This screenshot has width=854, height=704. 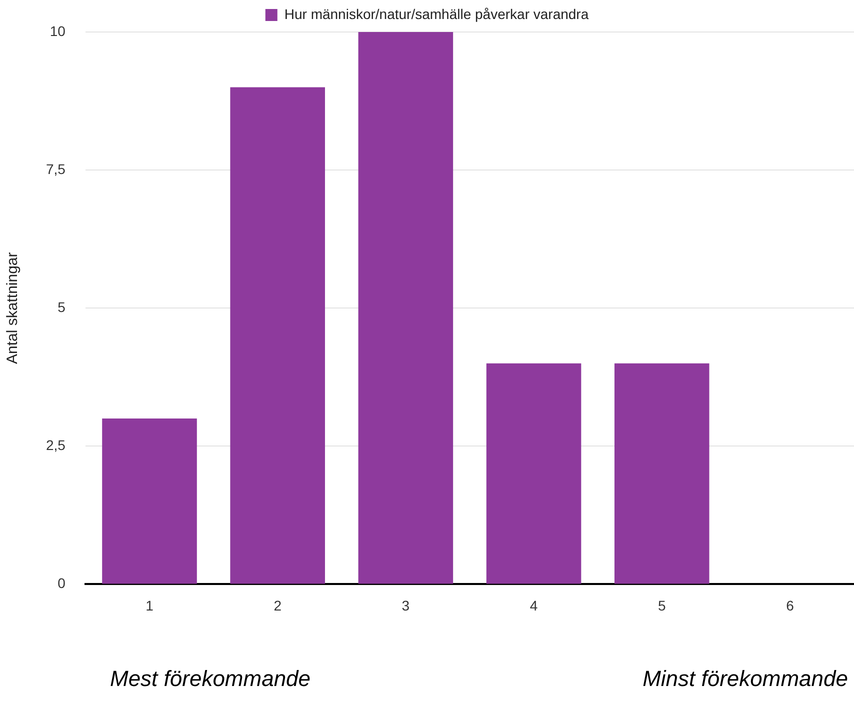 I want to click on y-tick-label: 10, so click(x=58, y=30).